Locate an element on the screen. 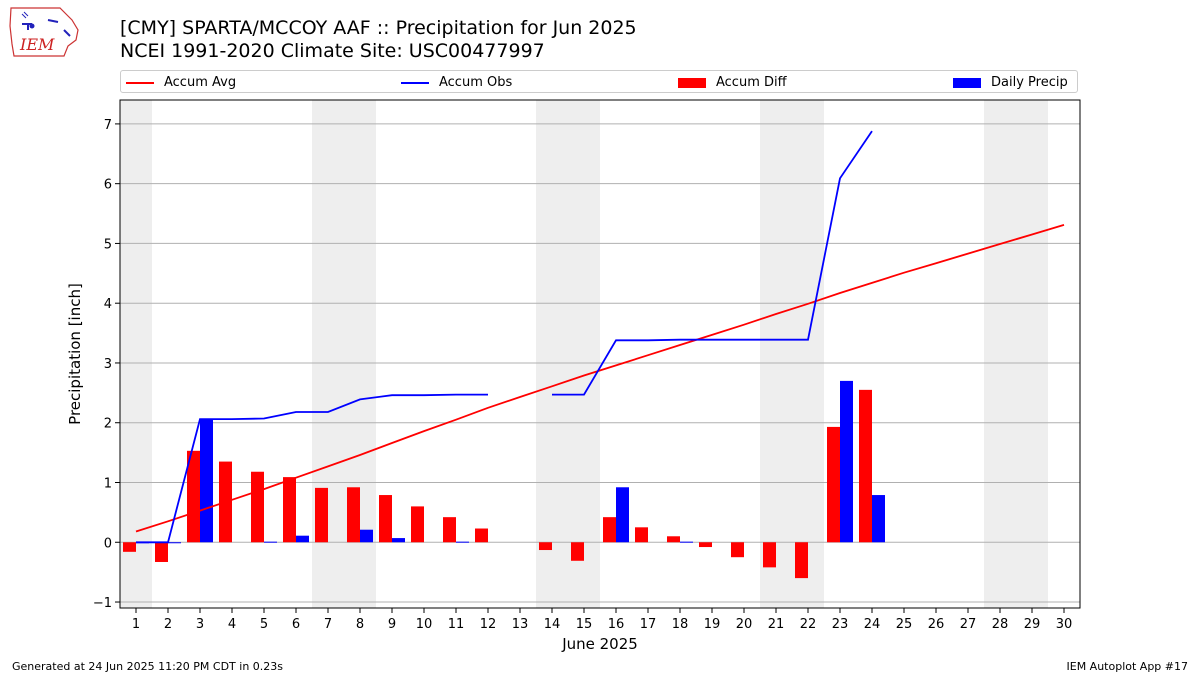  legend-item-daily-precip: Daily Precip is located at coordinates (1010, 82).